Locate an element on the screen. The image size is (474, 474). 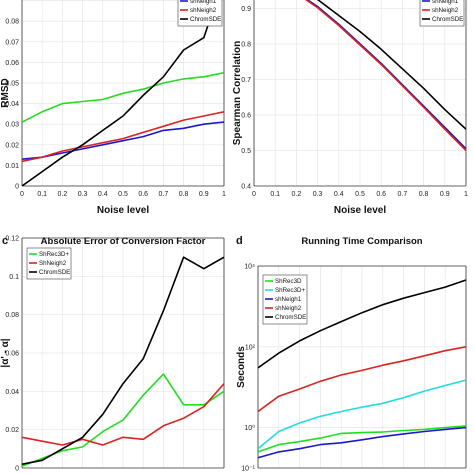
y-tick-label: 0.4 is located at coordinates (246, 187).